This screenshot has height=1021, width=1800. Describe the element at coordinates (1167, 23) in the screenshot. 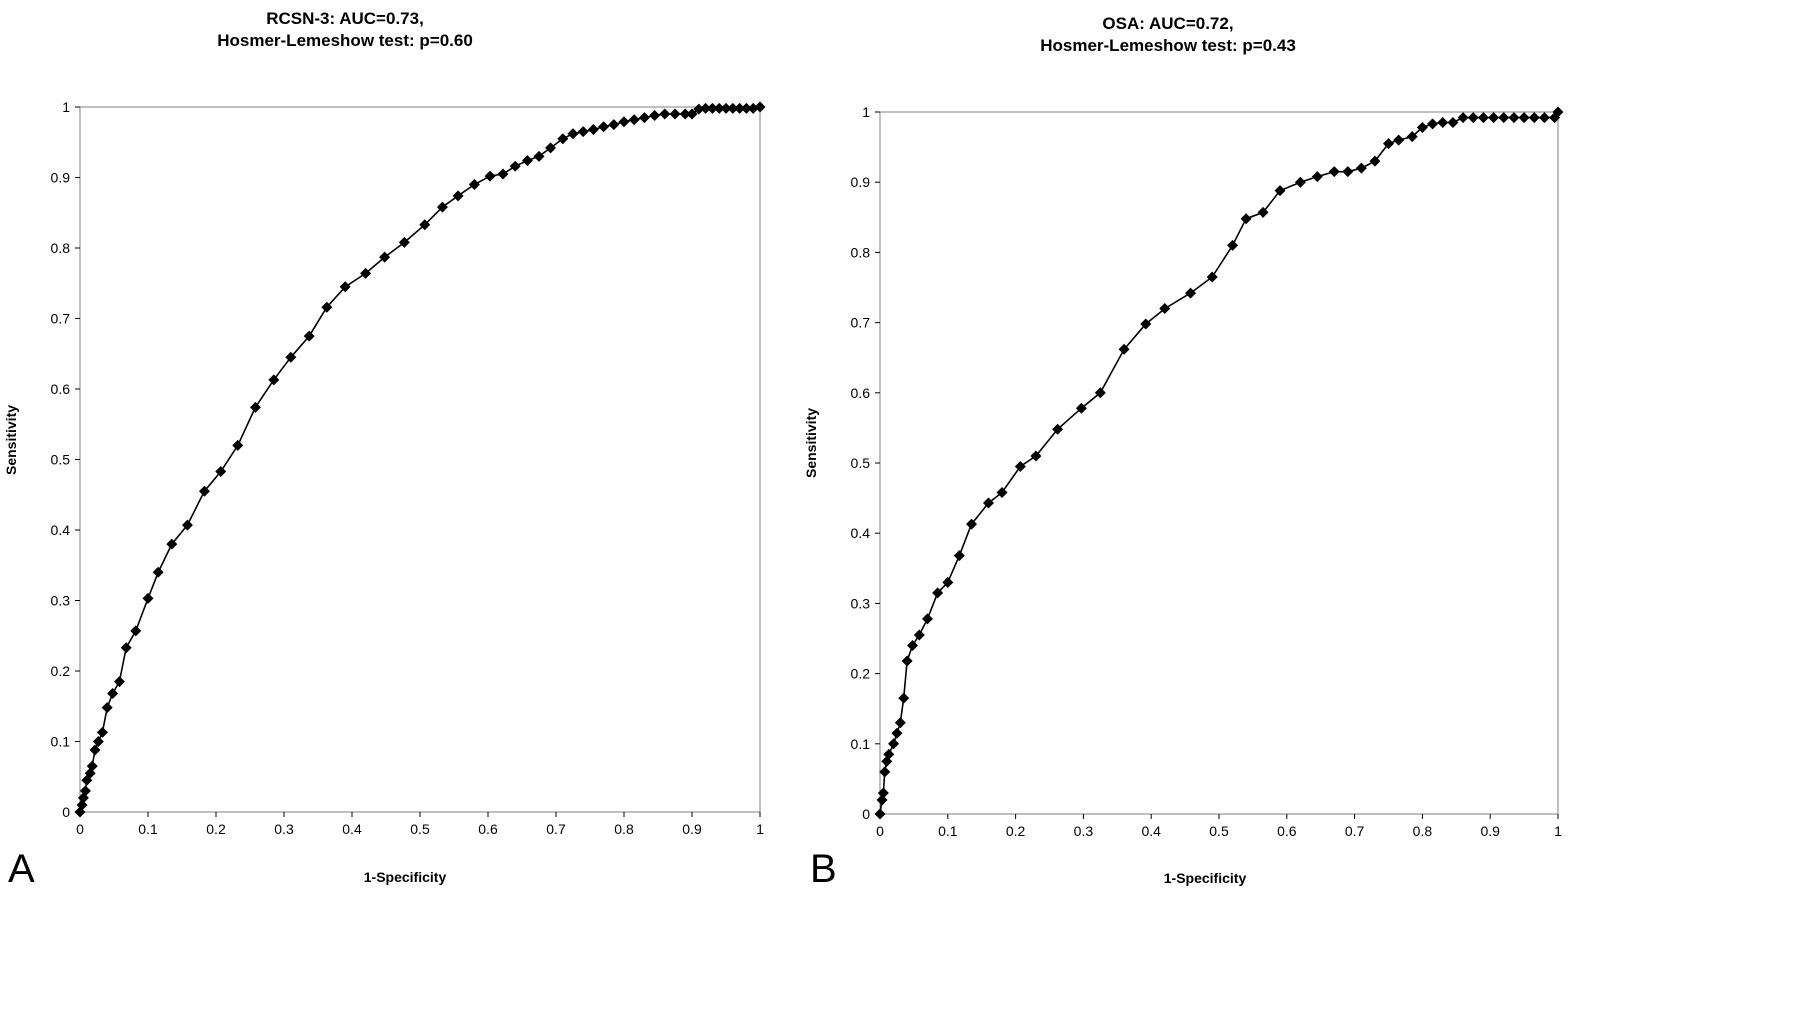

I see `chart-title-line-1: OSA: AUC=0.72,` at that location.